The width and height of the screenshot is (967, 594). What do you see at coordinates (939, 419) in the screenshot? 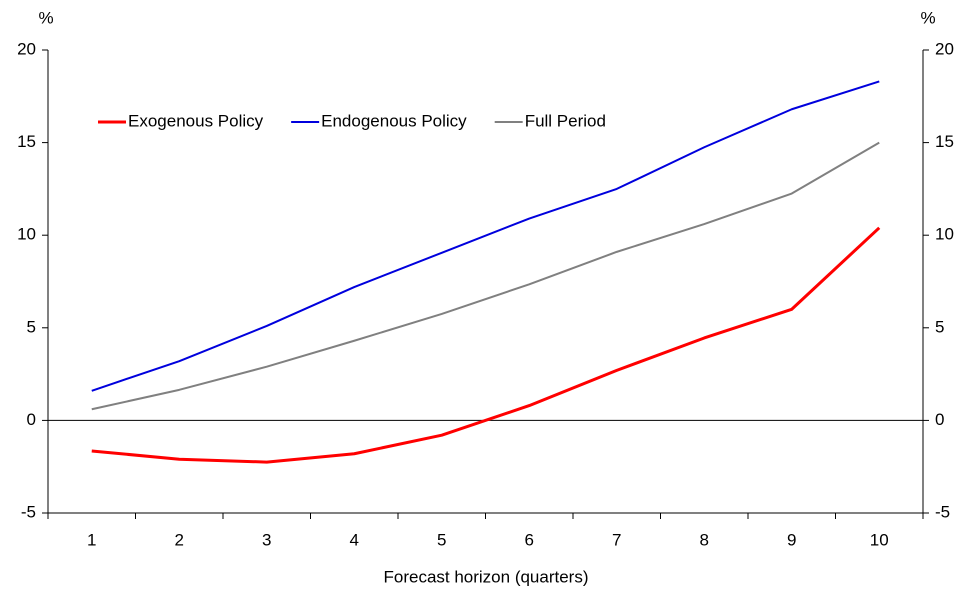
I see `y2-tick-label: 0` at bounding box center [939, 419].